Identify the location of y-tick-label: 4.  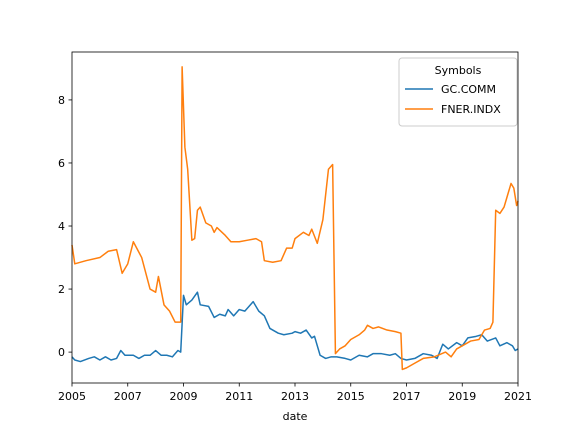
(61, 226).